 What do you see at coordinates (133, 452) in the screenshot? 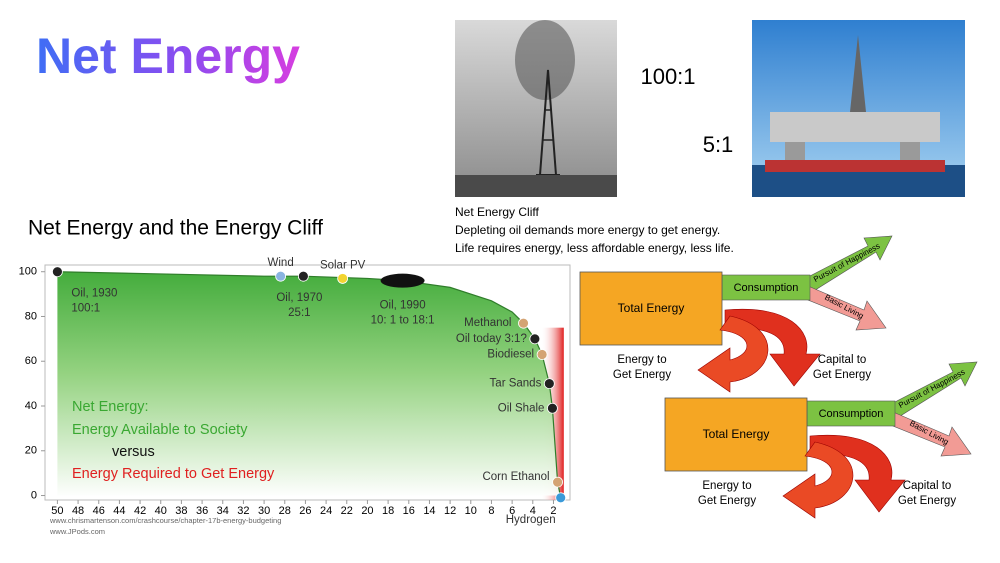
I see `annotation: versus` at bounding box center [133, 452].